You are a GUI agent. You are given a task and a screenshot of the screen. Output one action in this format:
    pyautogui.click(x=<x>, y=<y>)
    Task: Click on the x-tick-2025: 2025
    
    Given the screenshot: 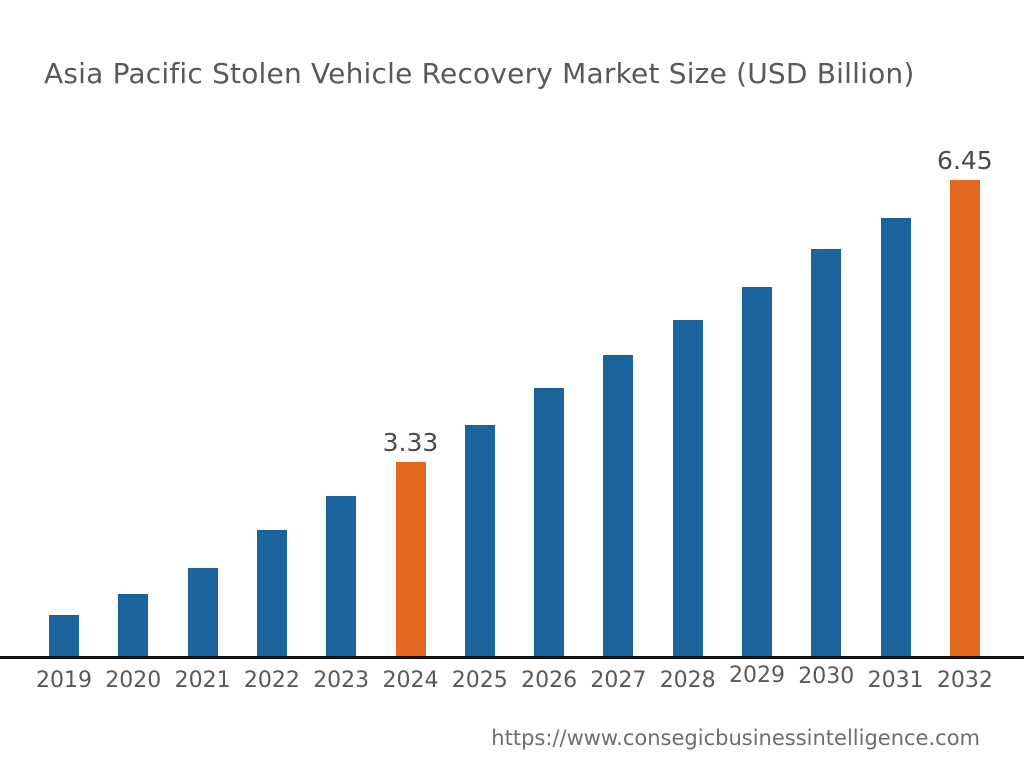 What is the action you would take?
    pyautogui.click(x=479, y=680)
    